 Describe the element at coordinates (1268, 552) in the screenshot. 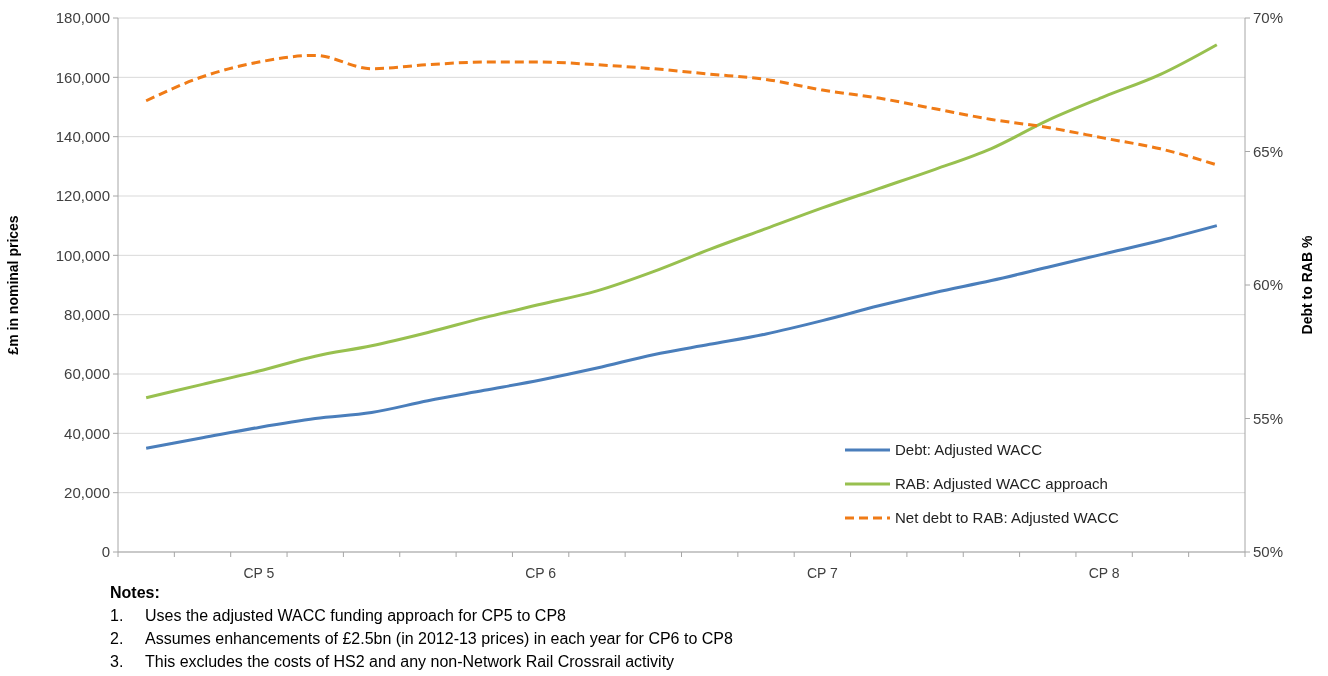

I see `y2-tick-label: 50%` at that location.